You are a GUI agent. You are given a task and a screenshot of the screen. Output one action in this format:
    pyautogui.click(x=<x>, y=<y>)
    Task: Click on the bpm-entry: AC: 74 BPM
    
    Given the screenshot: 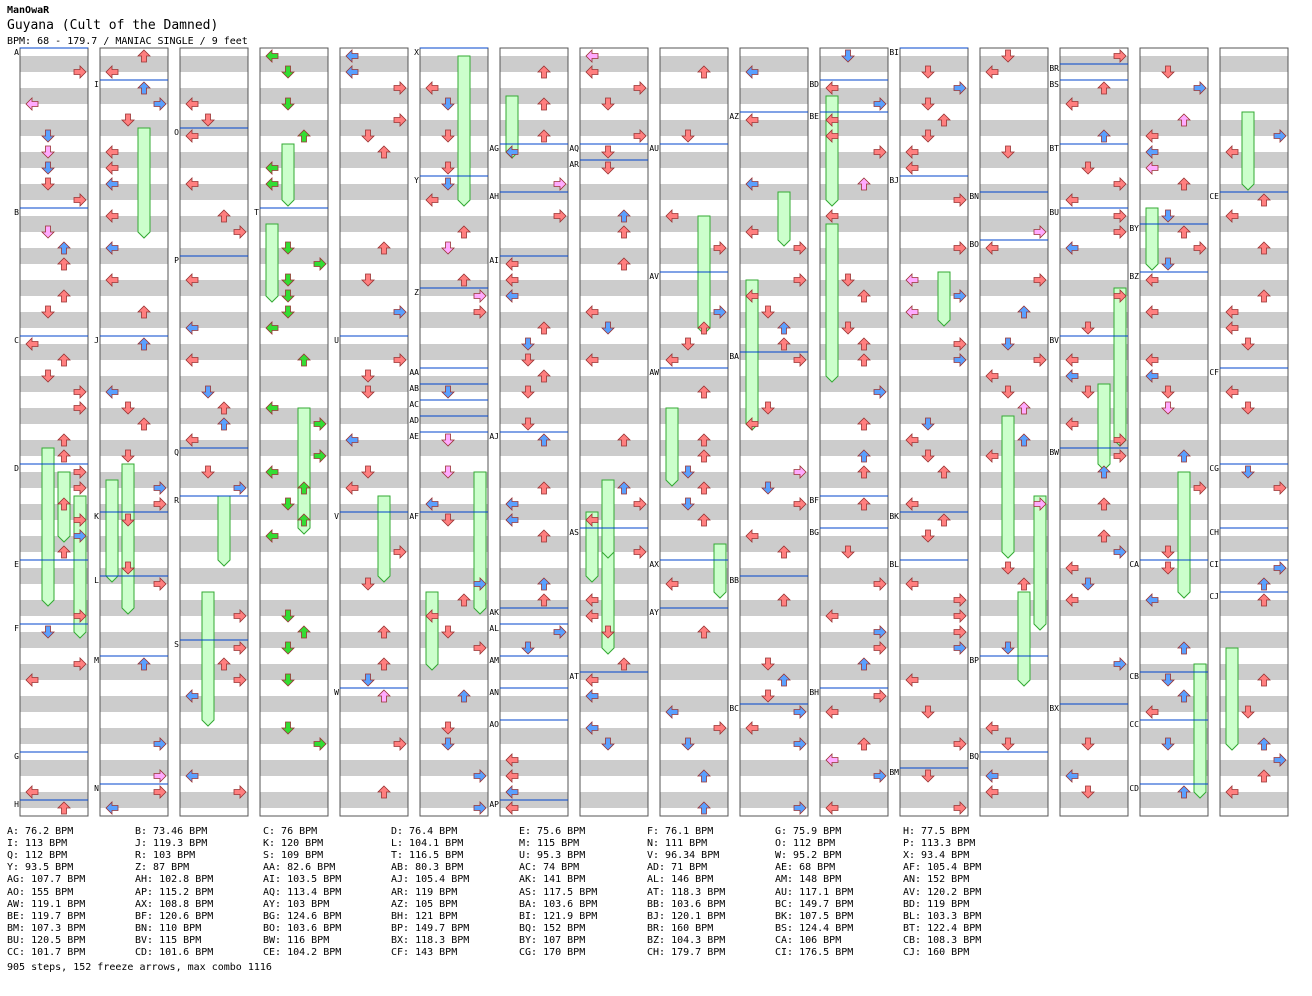 What is the action you would take?
    pyautogui.click(x=549, y=868)
    